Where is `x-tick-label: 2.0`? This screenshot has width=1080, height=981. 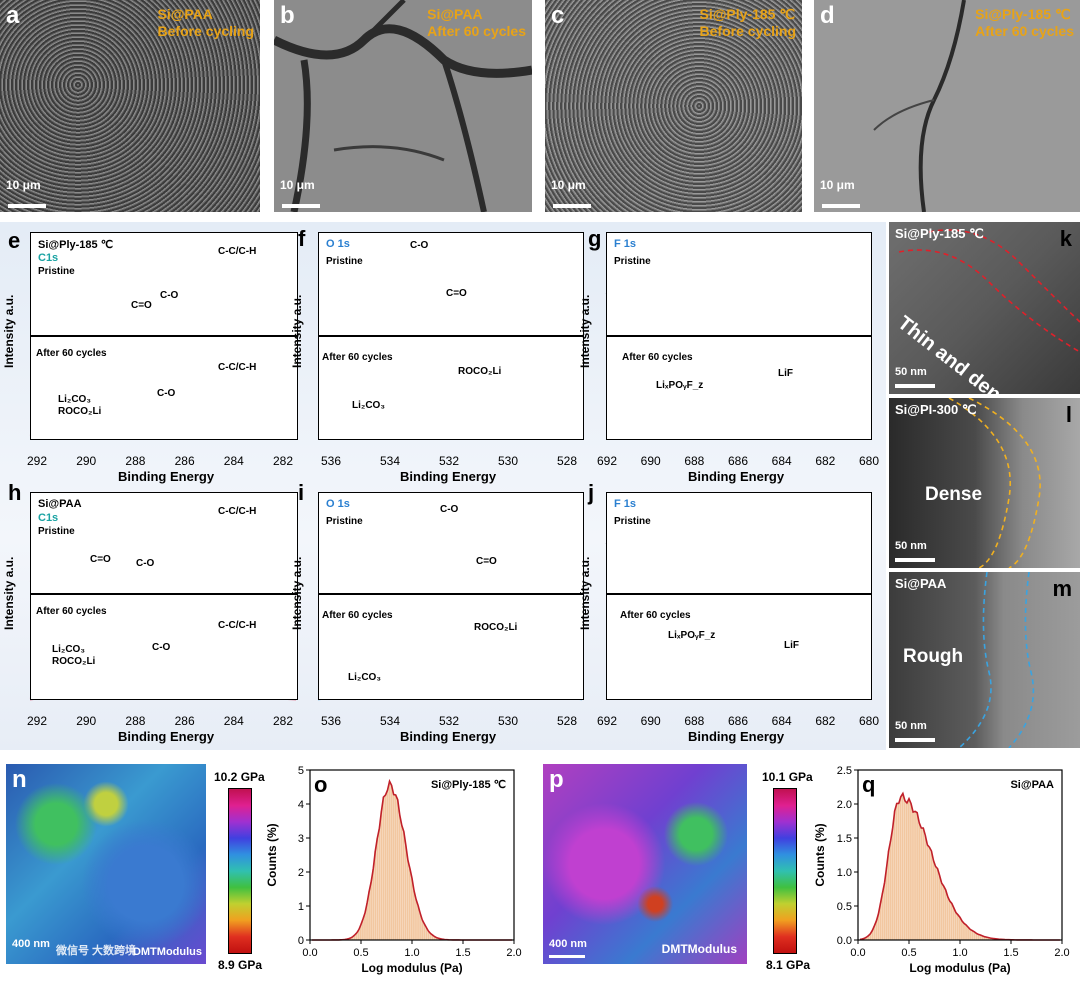
x-tick-label: 2.0 is located at coordinates (513, 953).